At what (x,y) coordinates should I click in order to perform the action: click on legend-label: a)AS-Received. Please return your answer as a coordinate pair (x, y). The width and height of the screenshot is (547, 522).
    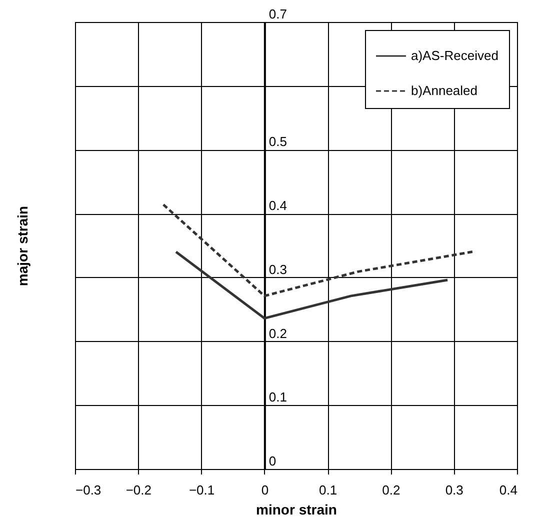
    Looking at the image, I should click on (454, 55).